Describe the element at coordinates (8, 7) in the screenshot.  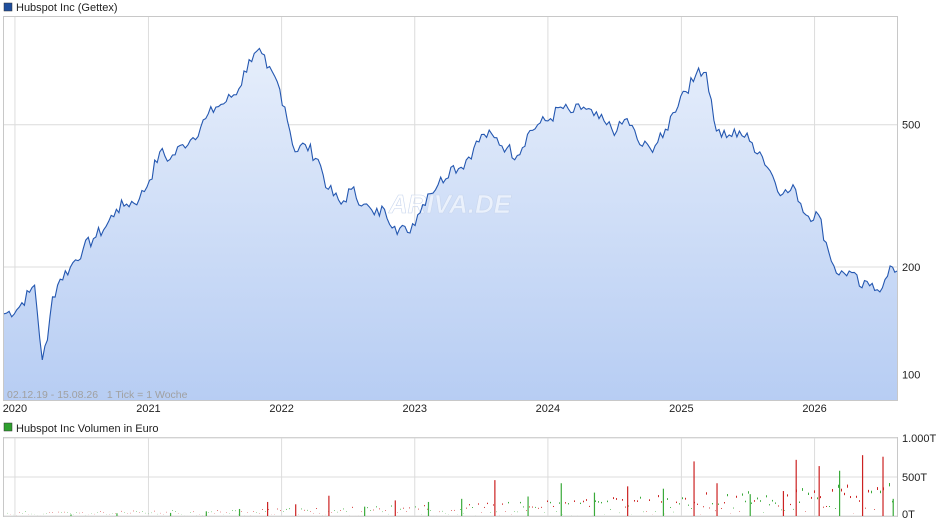
I see `price-legend-swatch` at that location.